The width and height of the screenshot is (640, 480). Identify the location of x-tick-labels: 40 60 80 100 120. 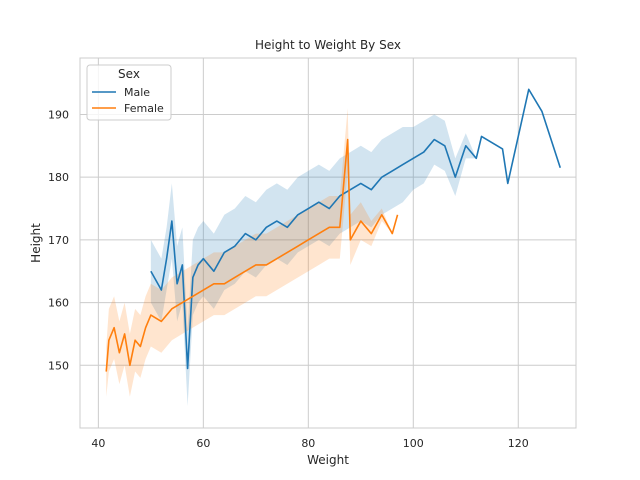
(309, 443).